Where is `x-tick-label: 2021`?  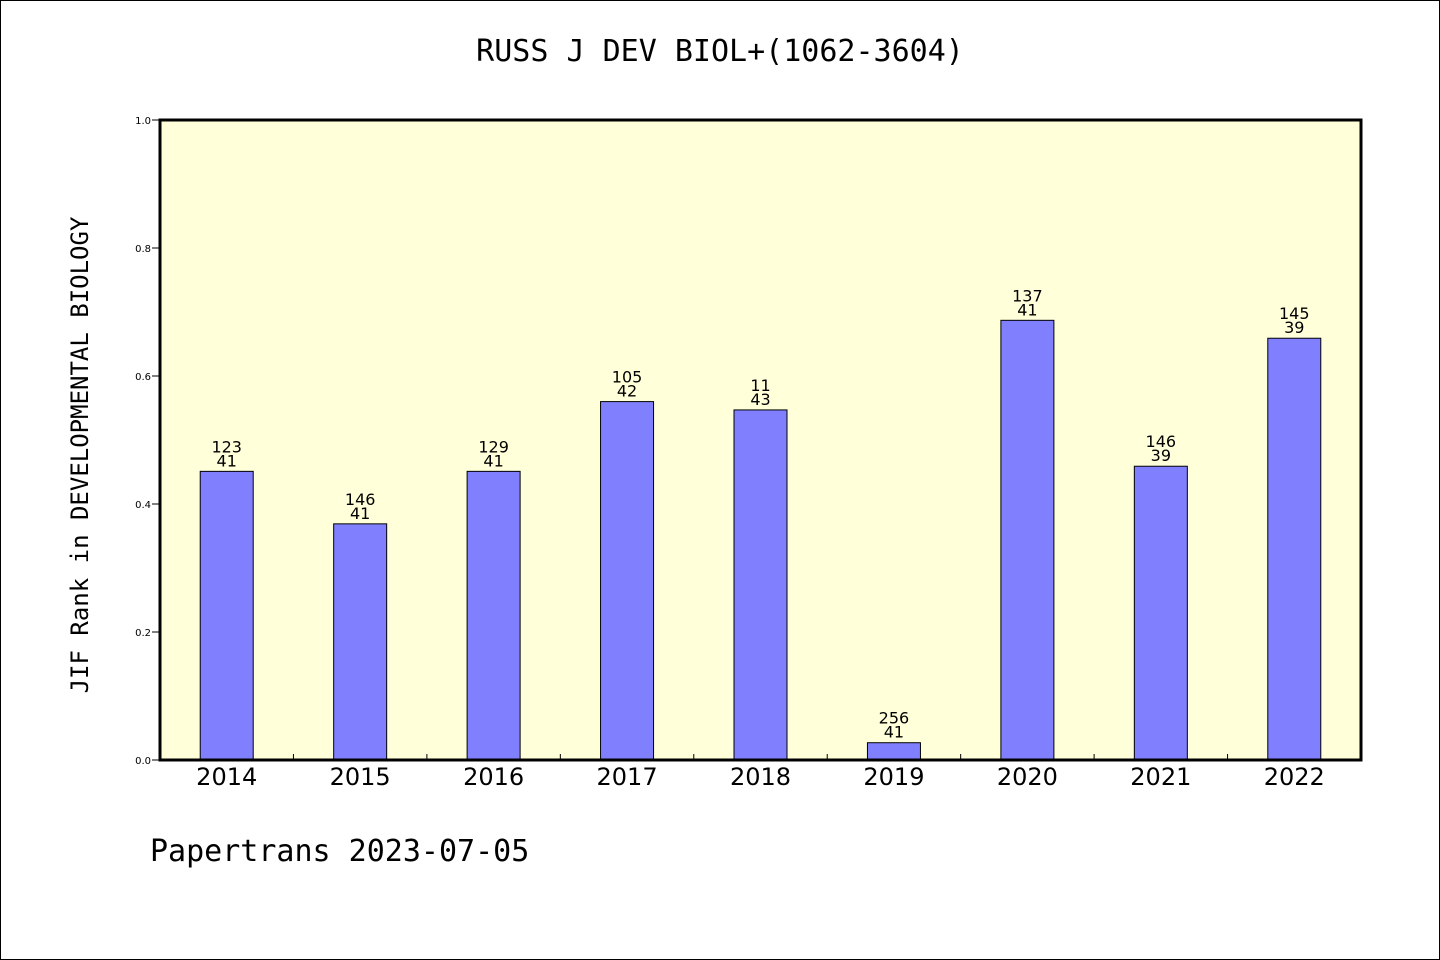 x-tick-label: 2021 is located at coordinates (1160, 777).